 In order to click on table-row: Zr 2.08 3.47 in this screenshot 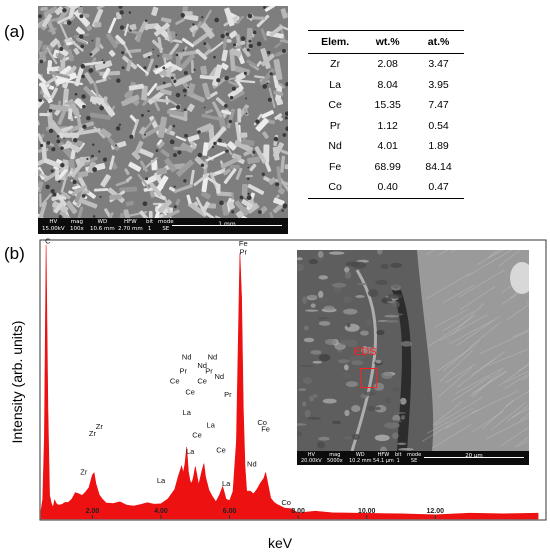, I will do `click(386, 64)`.